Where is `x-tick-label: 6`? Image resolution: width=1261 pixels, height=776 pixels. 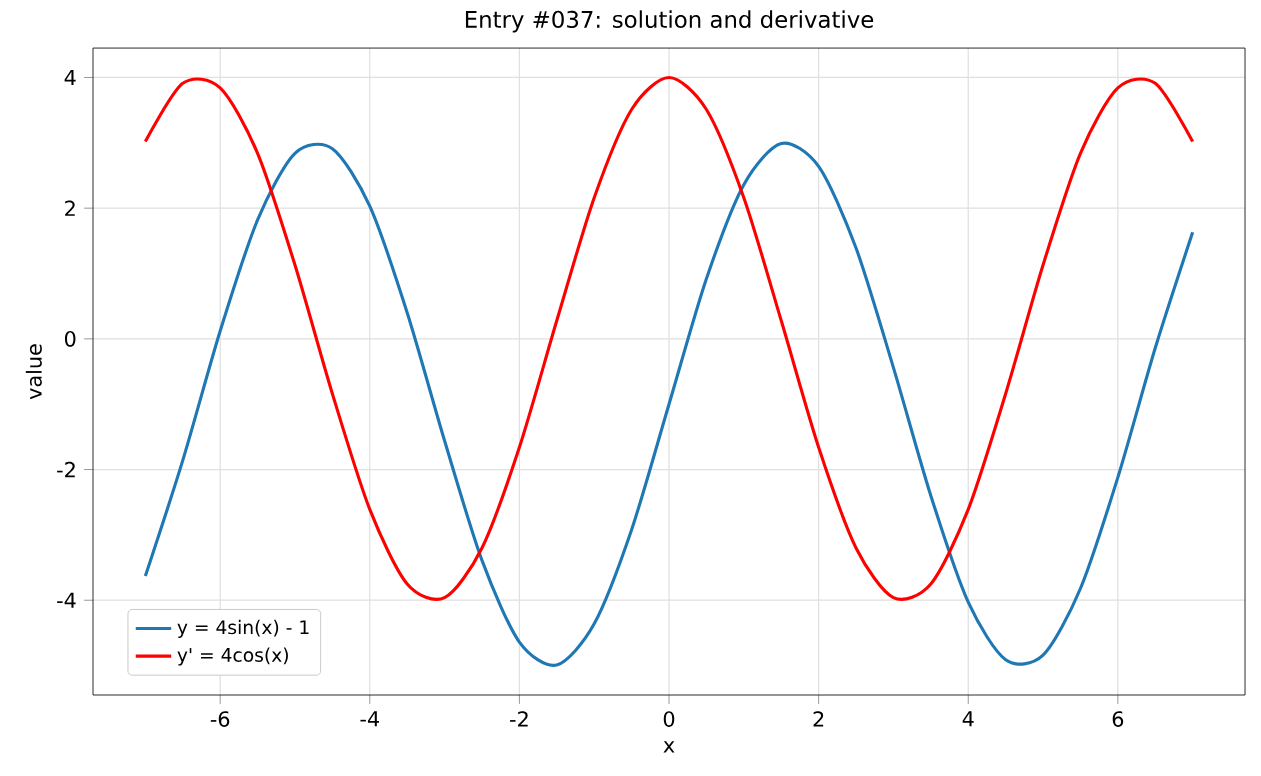
x-tick-label: 6 is located at coordinates (1118, 719).